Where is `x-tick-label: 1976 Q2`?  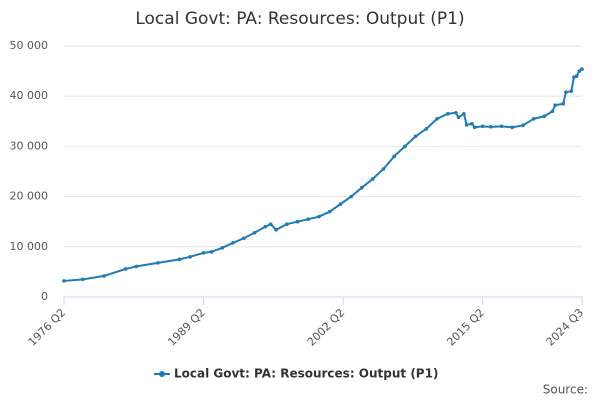 x-tick-label: 1976 Q2 is located at coordinates (47, 327).